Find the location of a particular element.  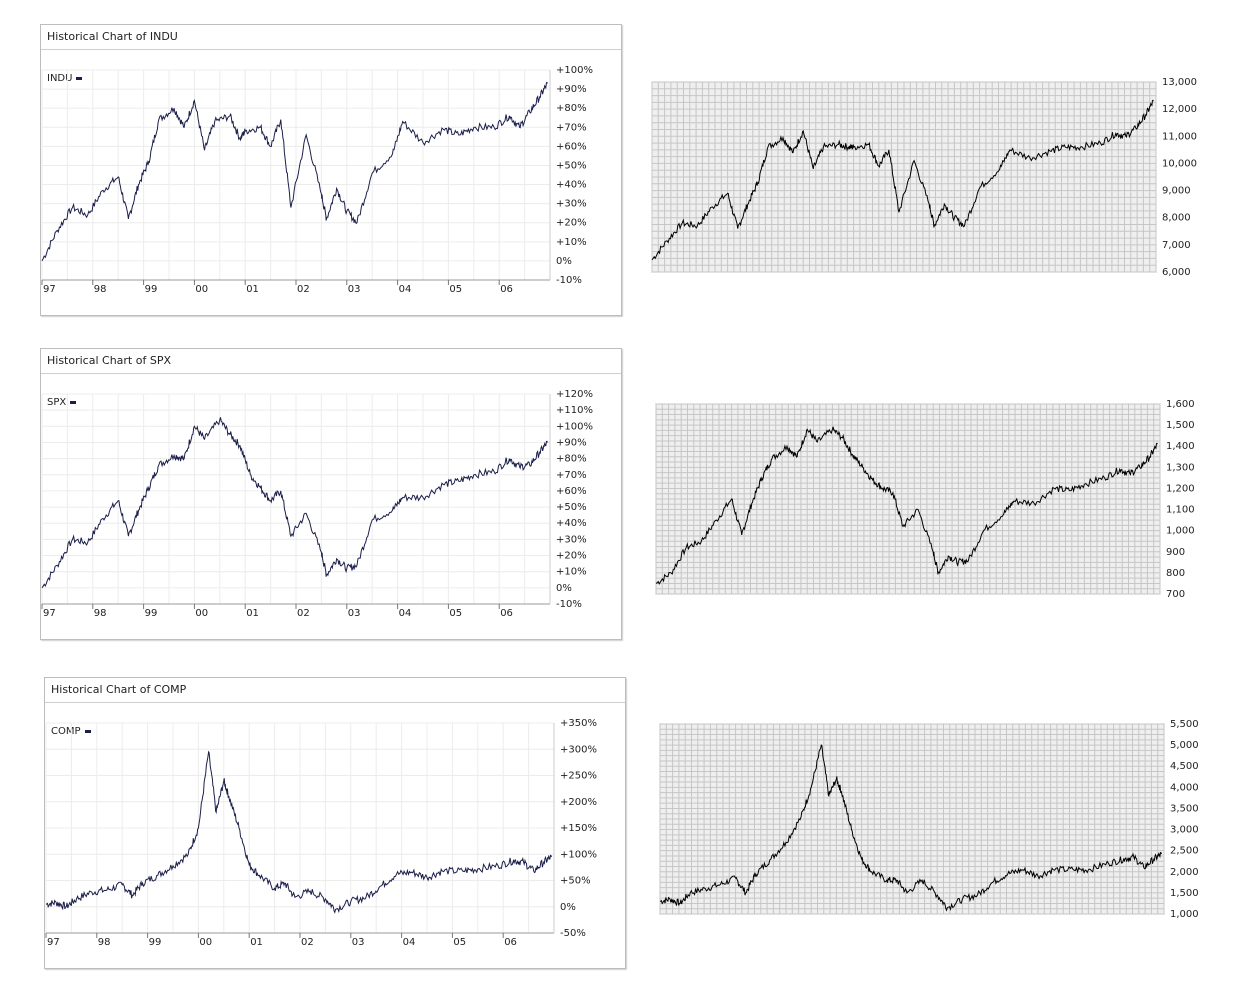

y-tick-label: 4,500 is located at coordinates (1184, 766).